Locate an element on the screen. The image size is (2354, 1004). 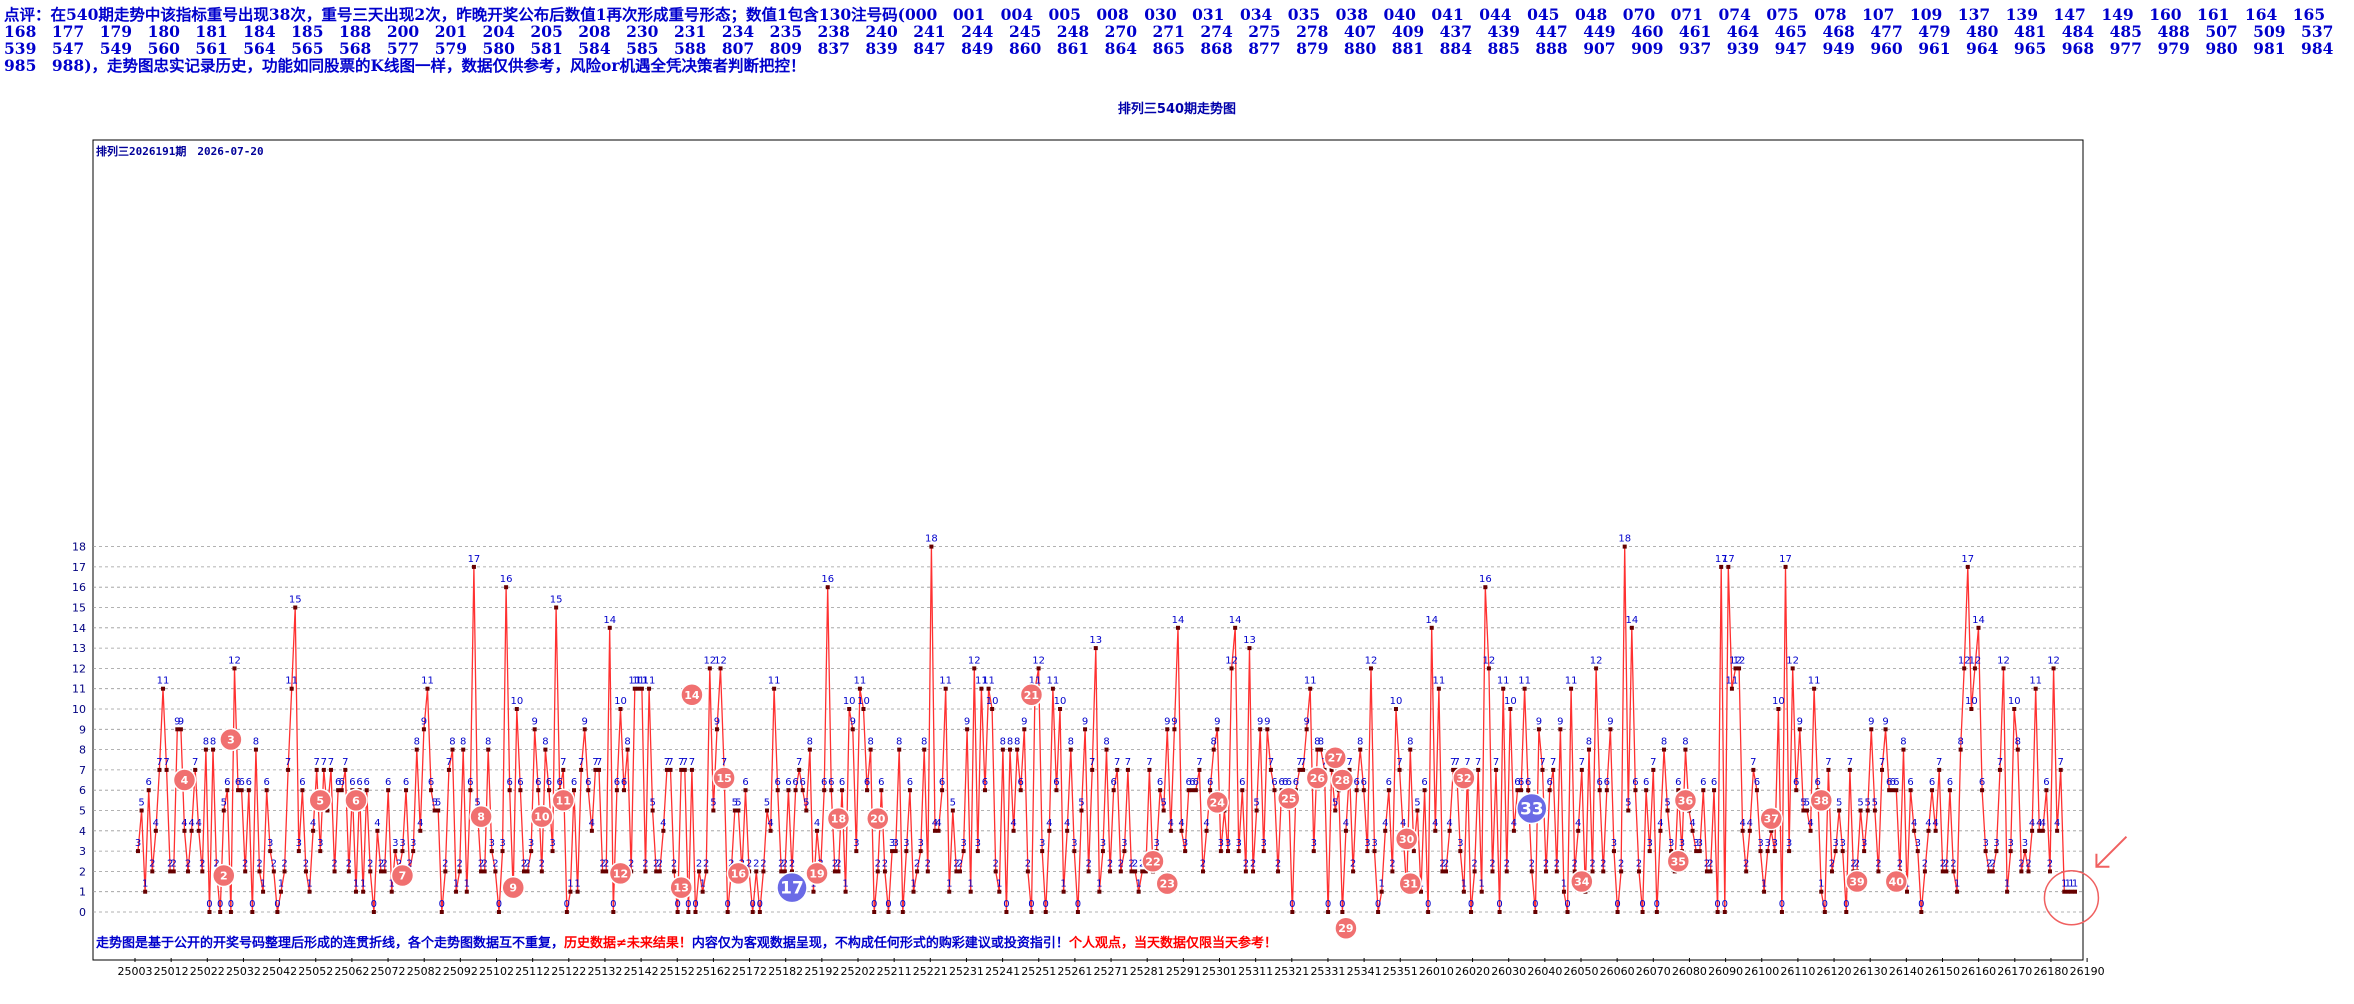
repeat-badge-label: 3 is located at coordinates (231, 739).